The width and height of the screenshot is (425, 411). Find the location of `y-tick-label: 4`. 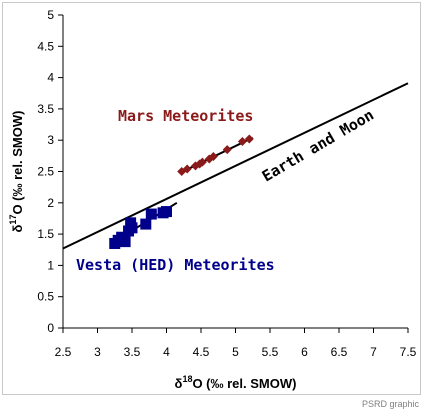

y-tick-label: 4 is located at coordinates (50, 78).